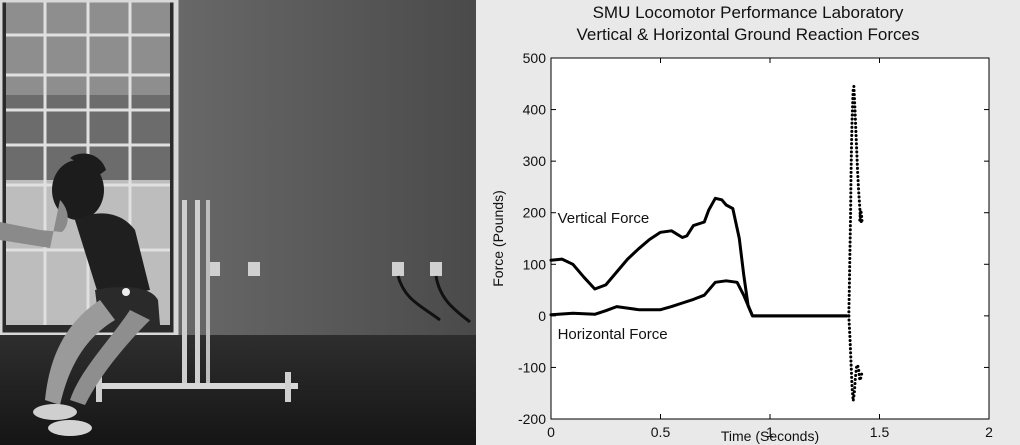 The width and height of the screenshot is (1020, 445). What do you see at coordinates (535, 161) in the screenshot?
I see `y-tick-label: 300` at bounding box center [535, 161].